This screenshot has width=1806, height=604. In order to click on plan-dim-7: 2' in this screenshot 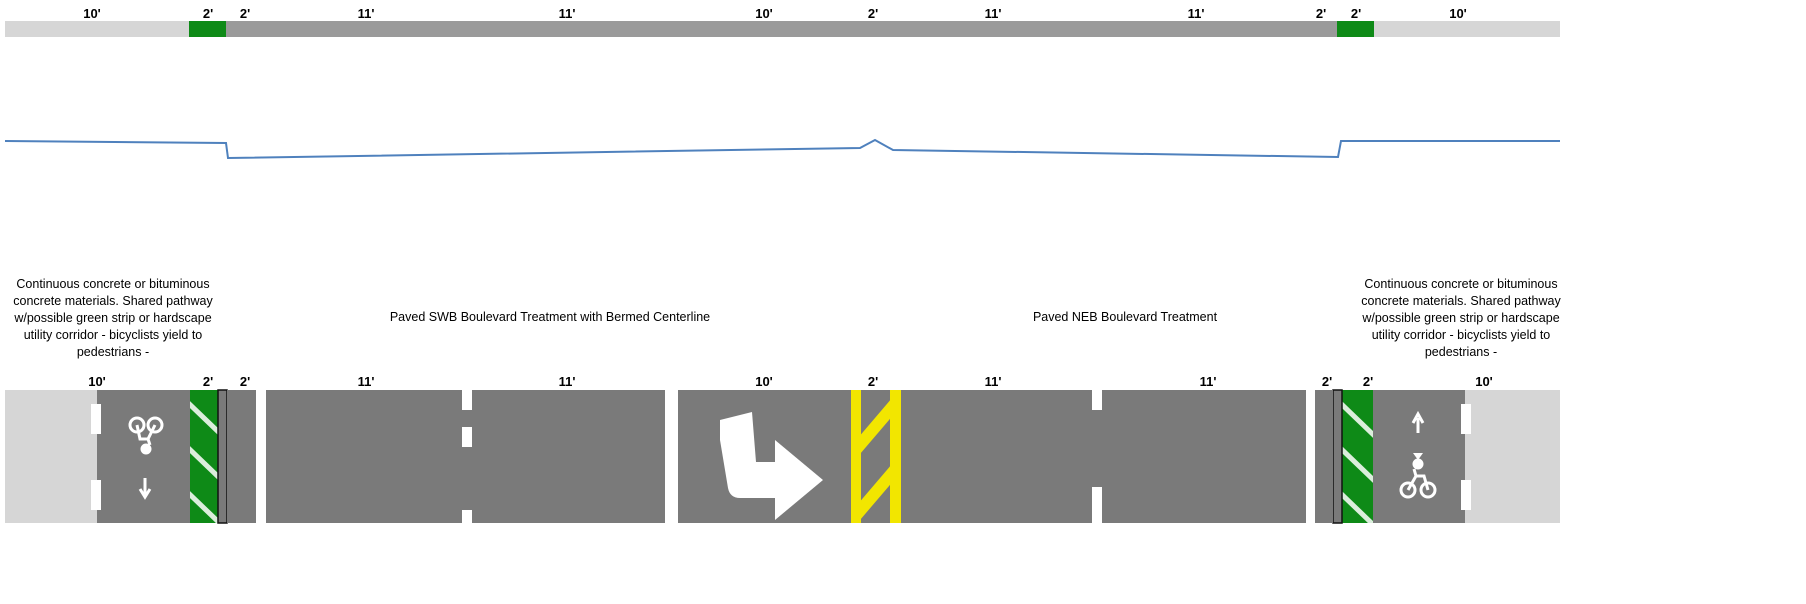, I will do `click(873, 381)`.